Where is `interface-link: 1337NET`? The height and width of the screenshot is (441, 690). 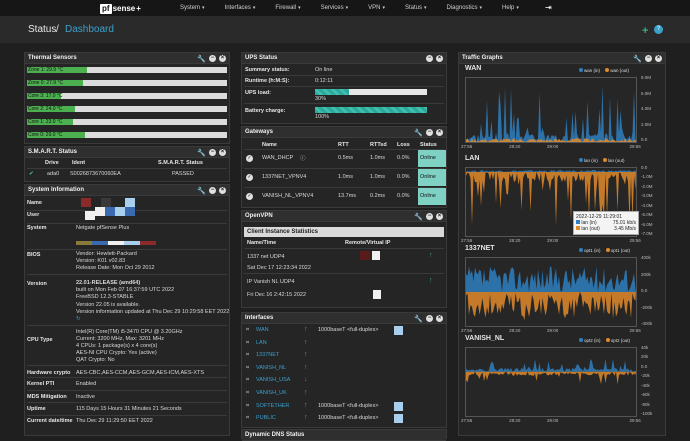 interface-link: 1337NET is located at coordinates (268, 355).